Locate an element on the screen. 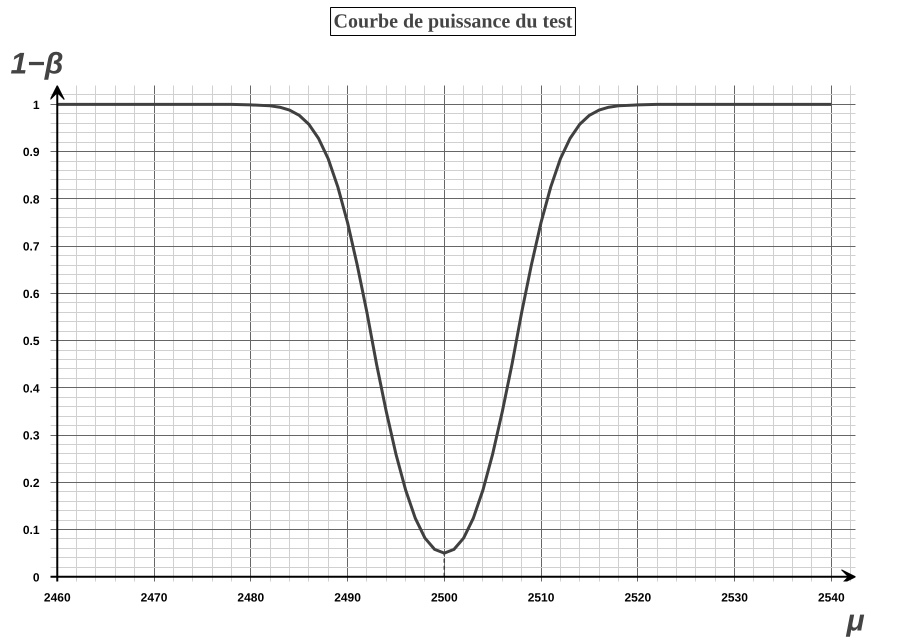 Image resolution: width=907 pixels, height=643 pixels. y-tick-label: 0.2 is located at coordinates (31, 483).